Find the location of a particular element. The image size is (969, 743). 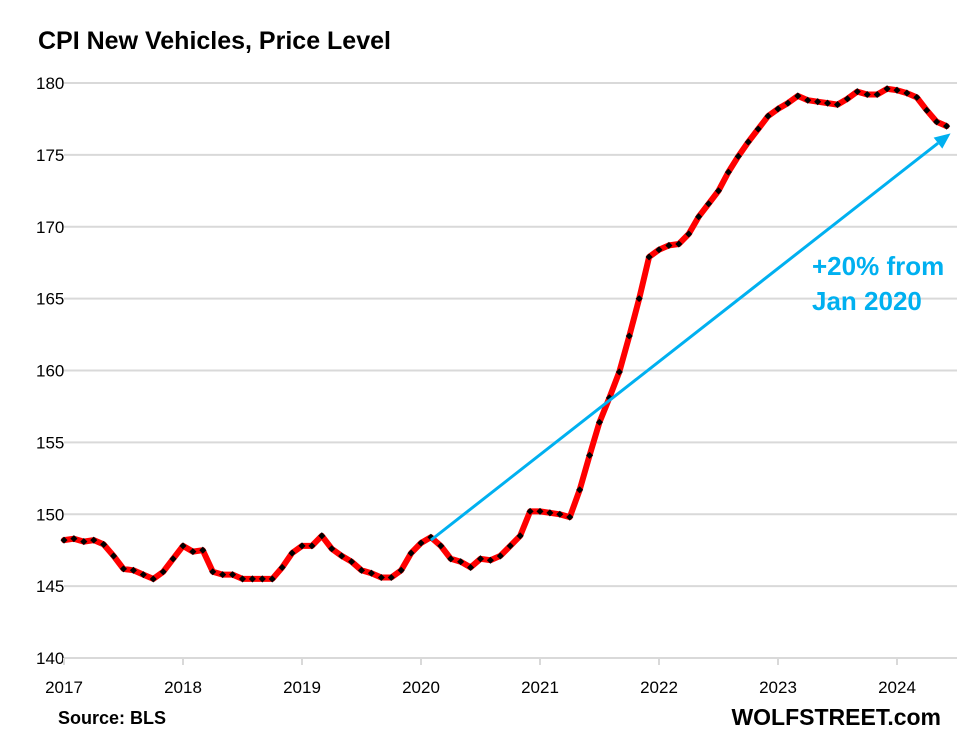

y-tick-label: 165 is located at coordinates (50, 299).